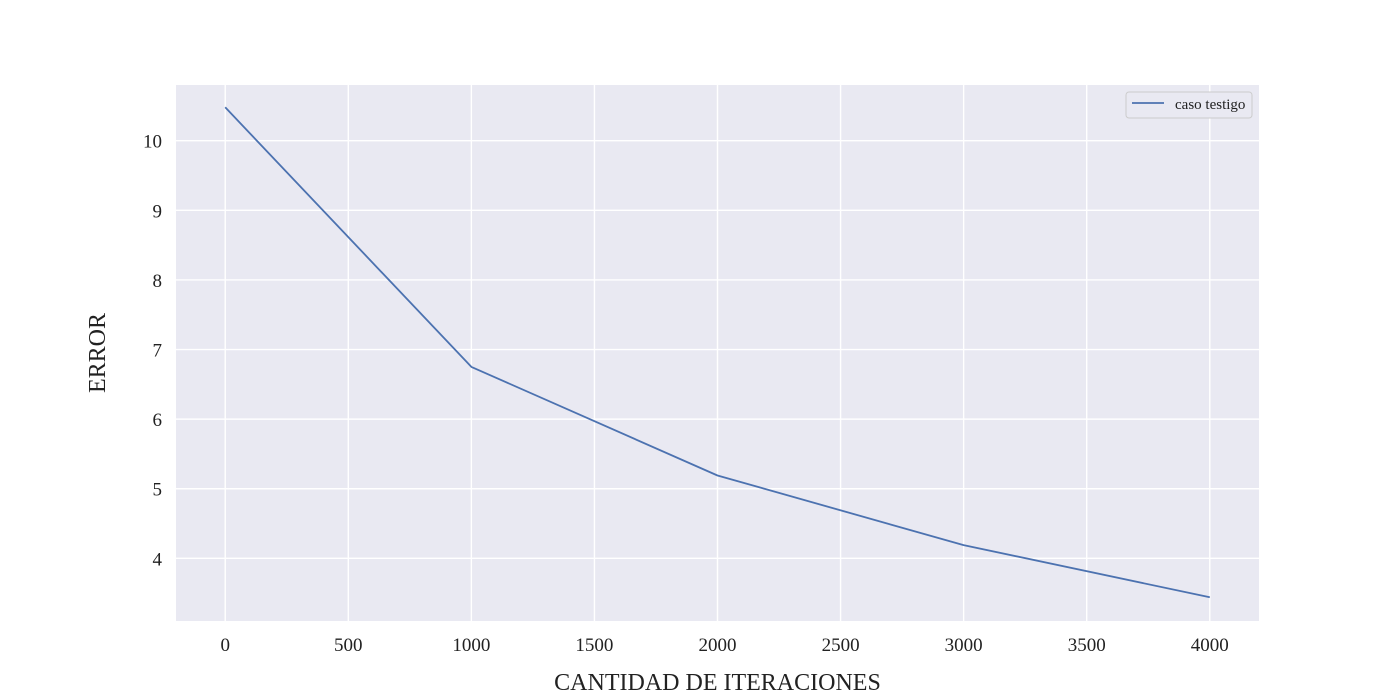  I want to click on y-tick-label: 8, so click(158, 281).